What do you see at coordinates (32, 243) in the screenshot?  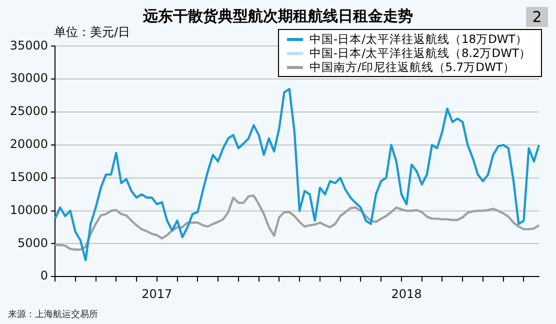 I see `y-tick-label: 5000` at bounding box center [32, 243].